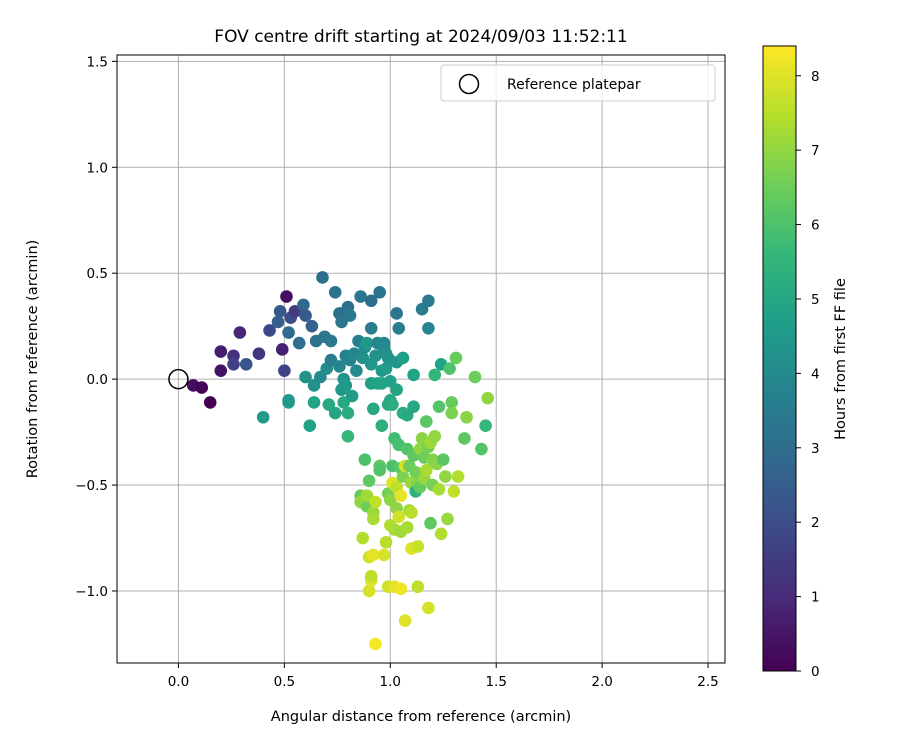 This screenshot has width=900, height=750. I want to click on colorbar-tick-label: 5, so click(815, 300).